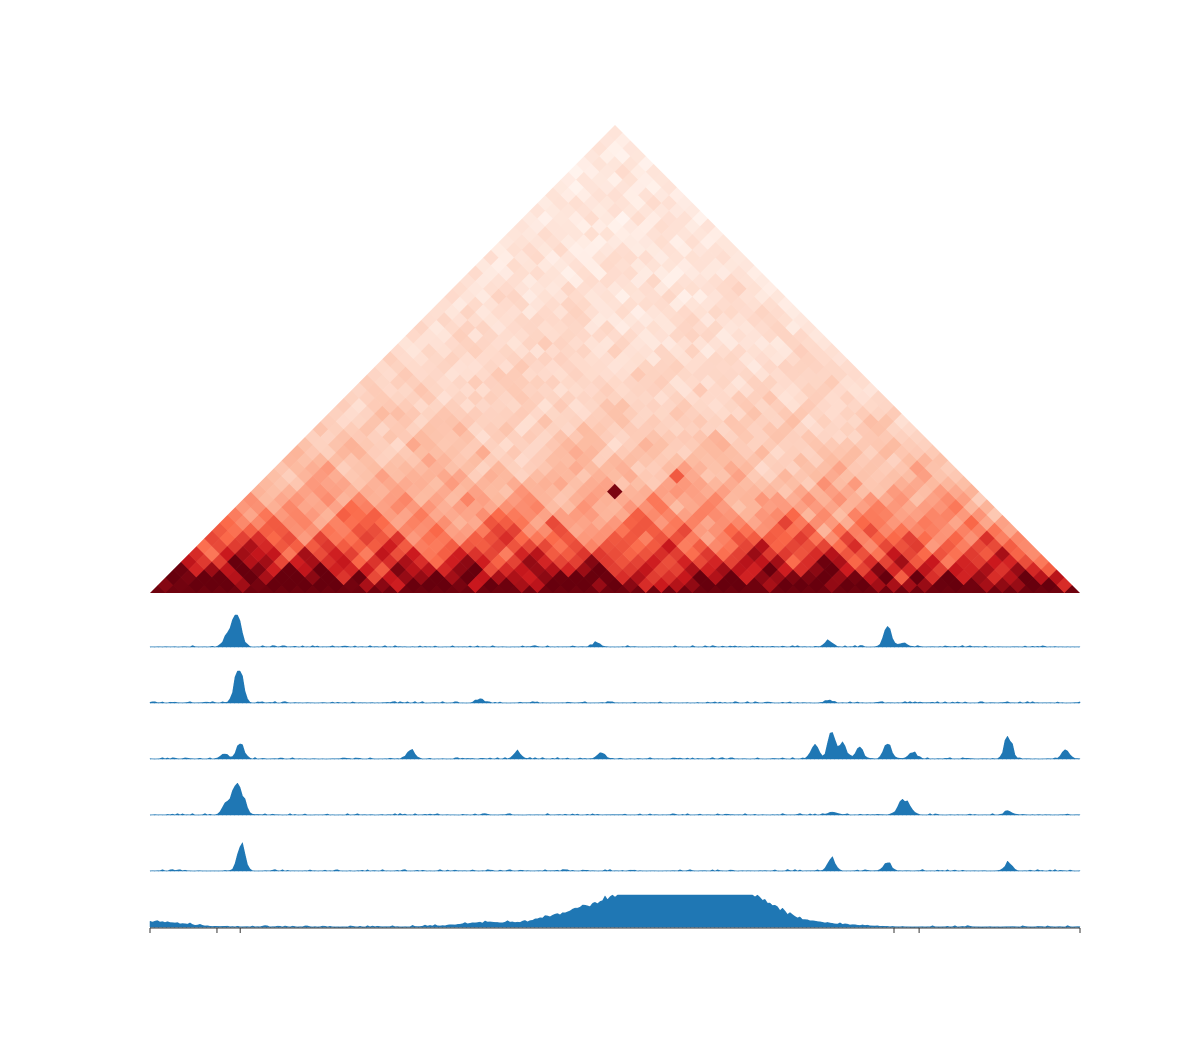 The height and width of the screenshot is (1044, 1200). What do you see at coordinates (1072, 588) in the screenshot?
I see `heatmap-cell` at bounding box center [1072, 588].